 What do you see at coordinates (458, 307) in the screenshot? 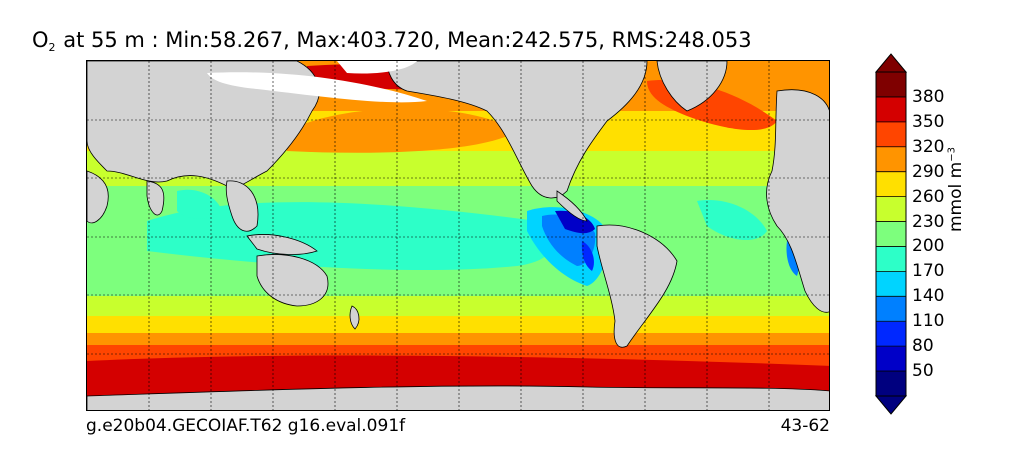
I see `band-south-mid` at bounding box center [458, 307].